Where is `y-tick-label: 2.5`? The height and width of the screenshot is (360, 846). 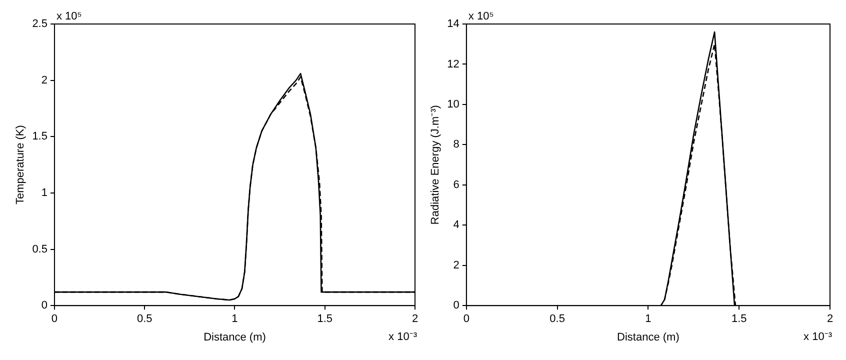 y-tick-label: 2.5 is located at coordinates (40, 24).